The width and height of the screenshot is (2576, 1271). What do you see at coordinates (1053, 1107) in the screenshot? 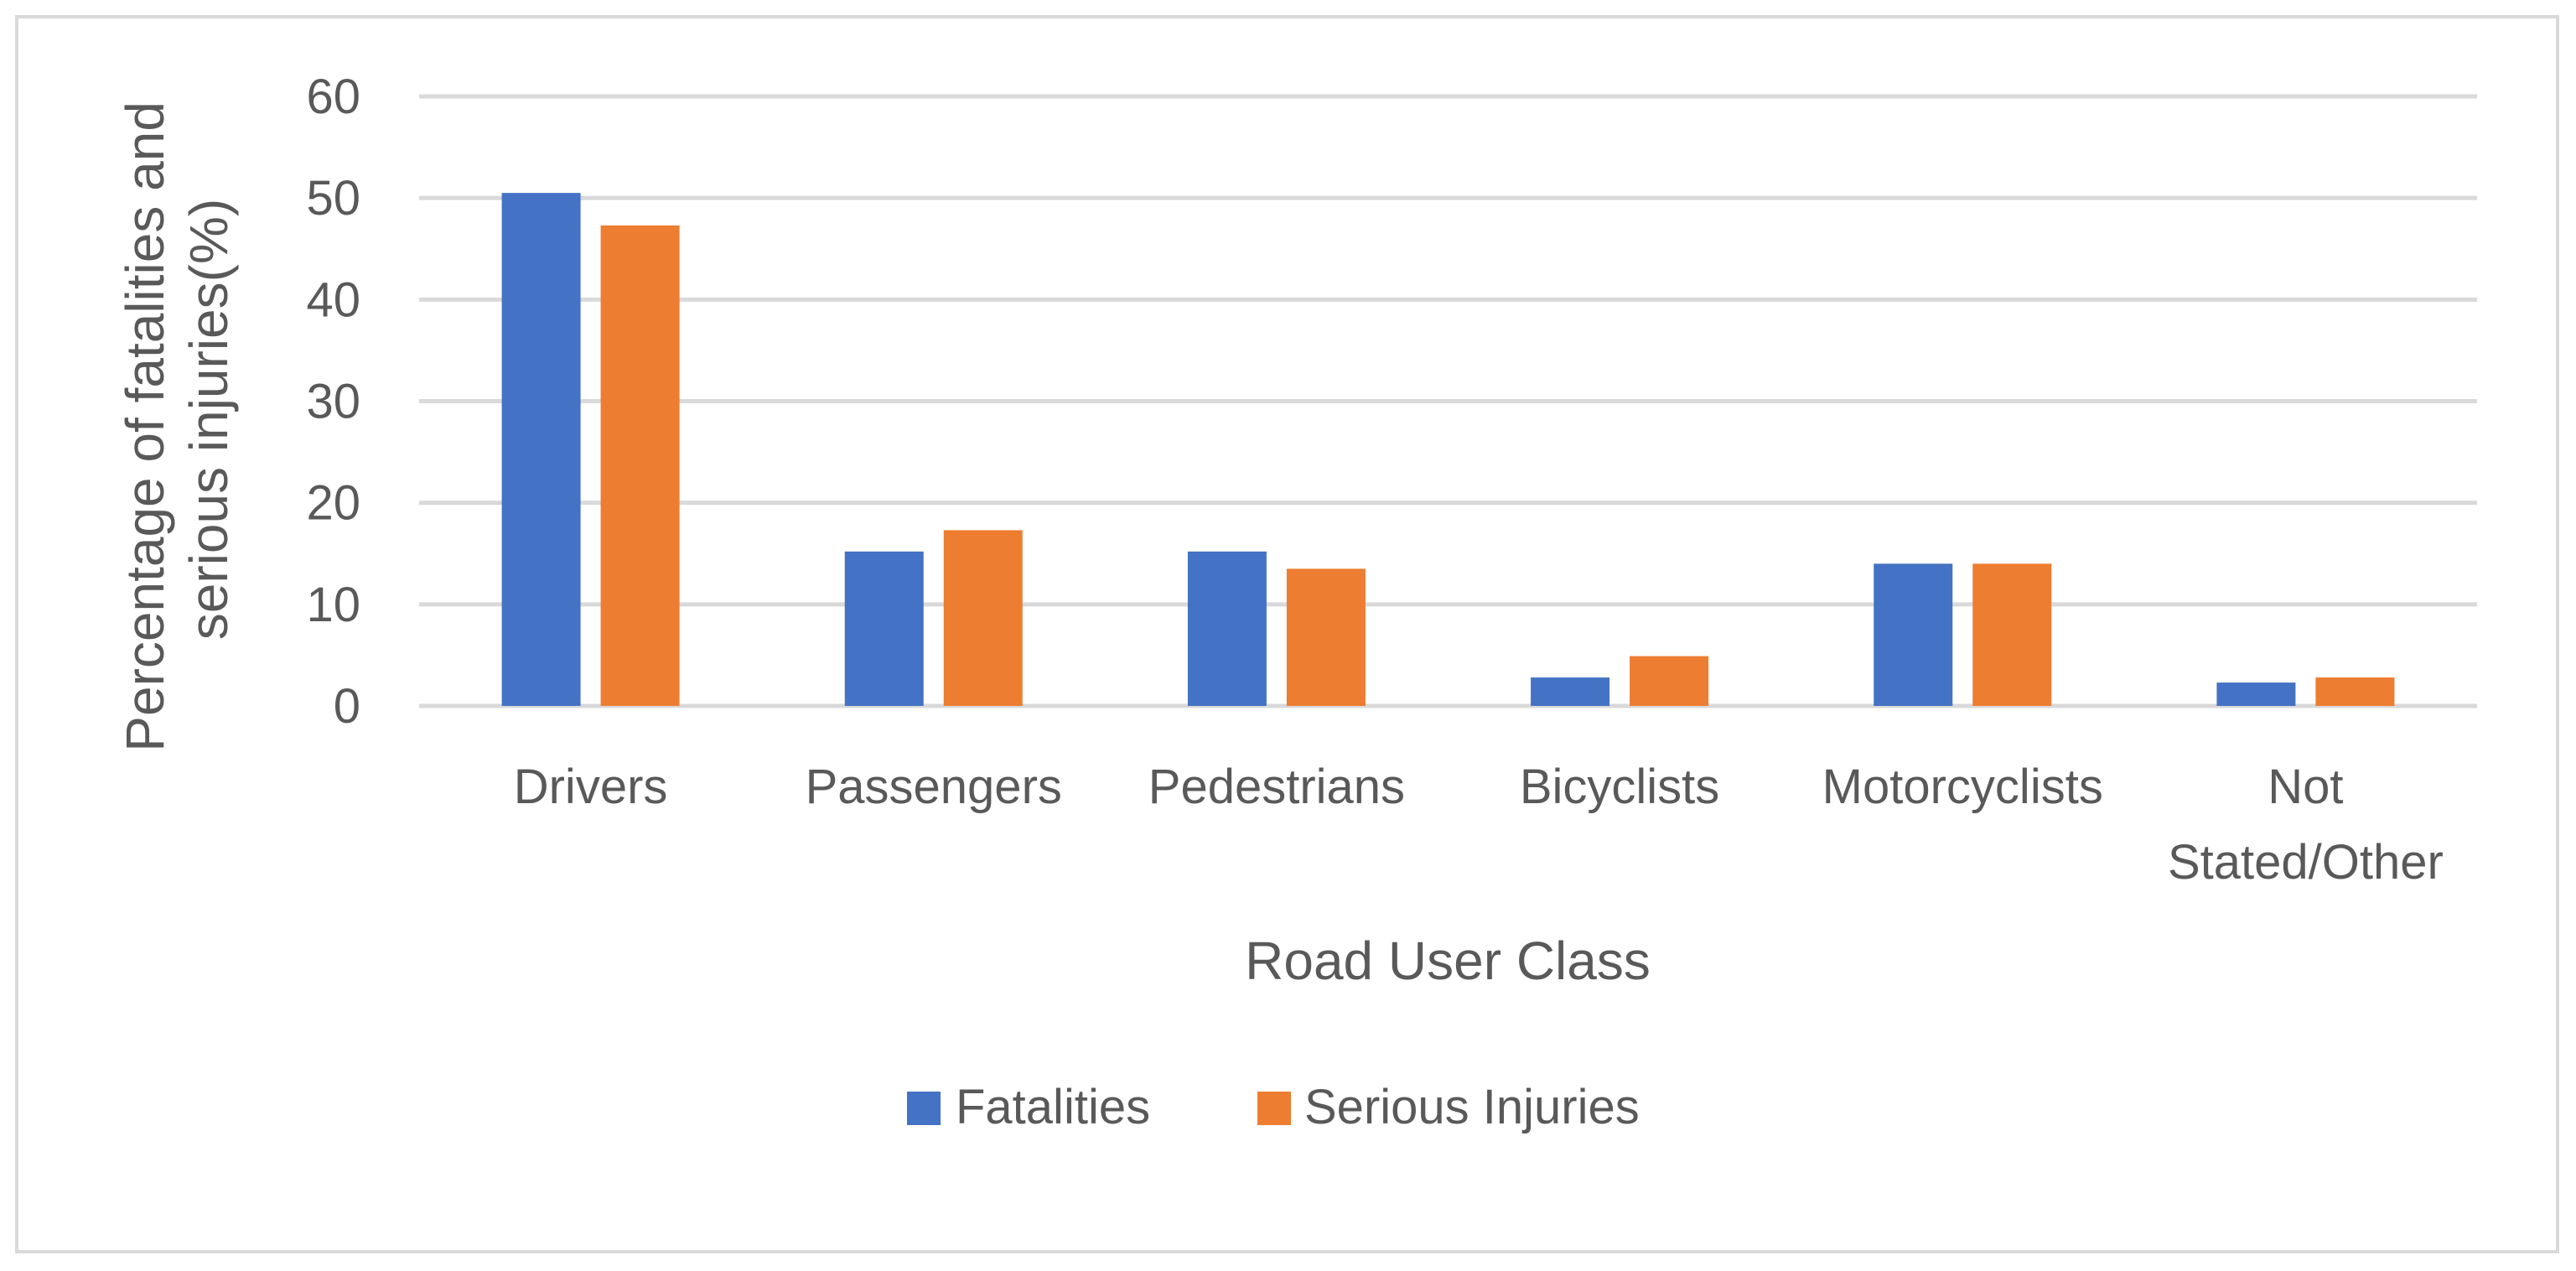
I see `legend-label: Fatalities` at bounding box center [1053, 1107].